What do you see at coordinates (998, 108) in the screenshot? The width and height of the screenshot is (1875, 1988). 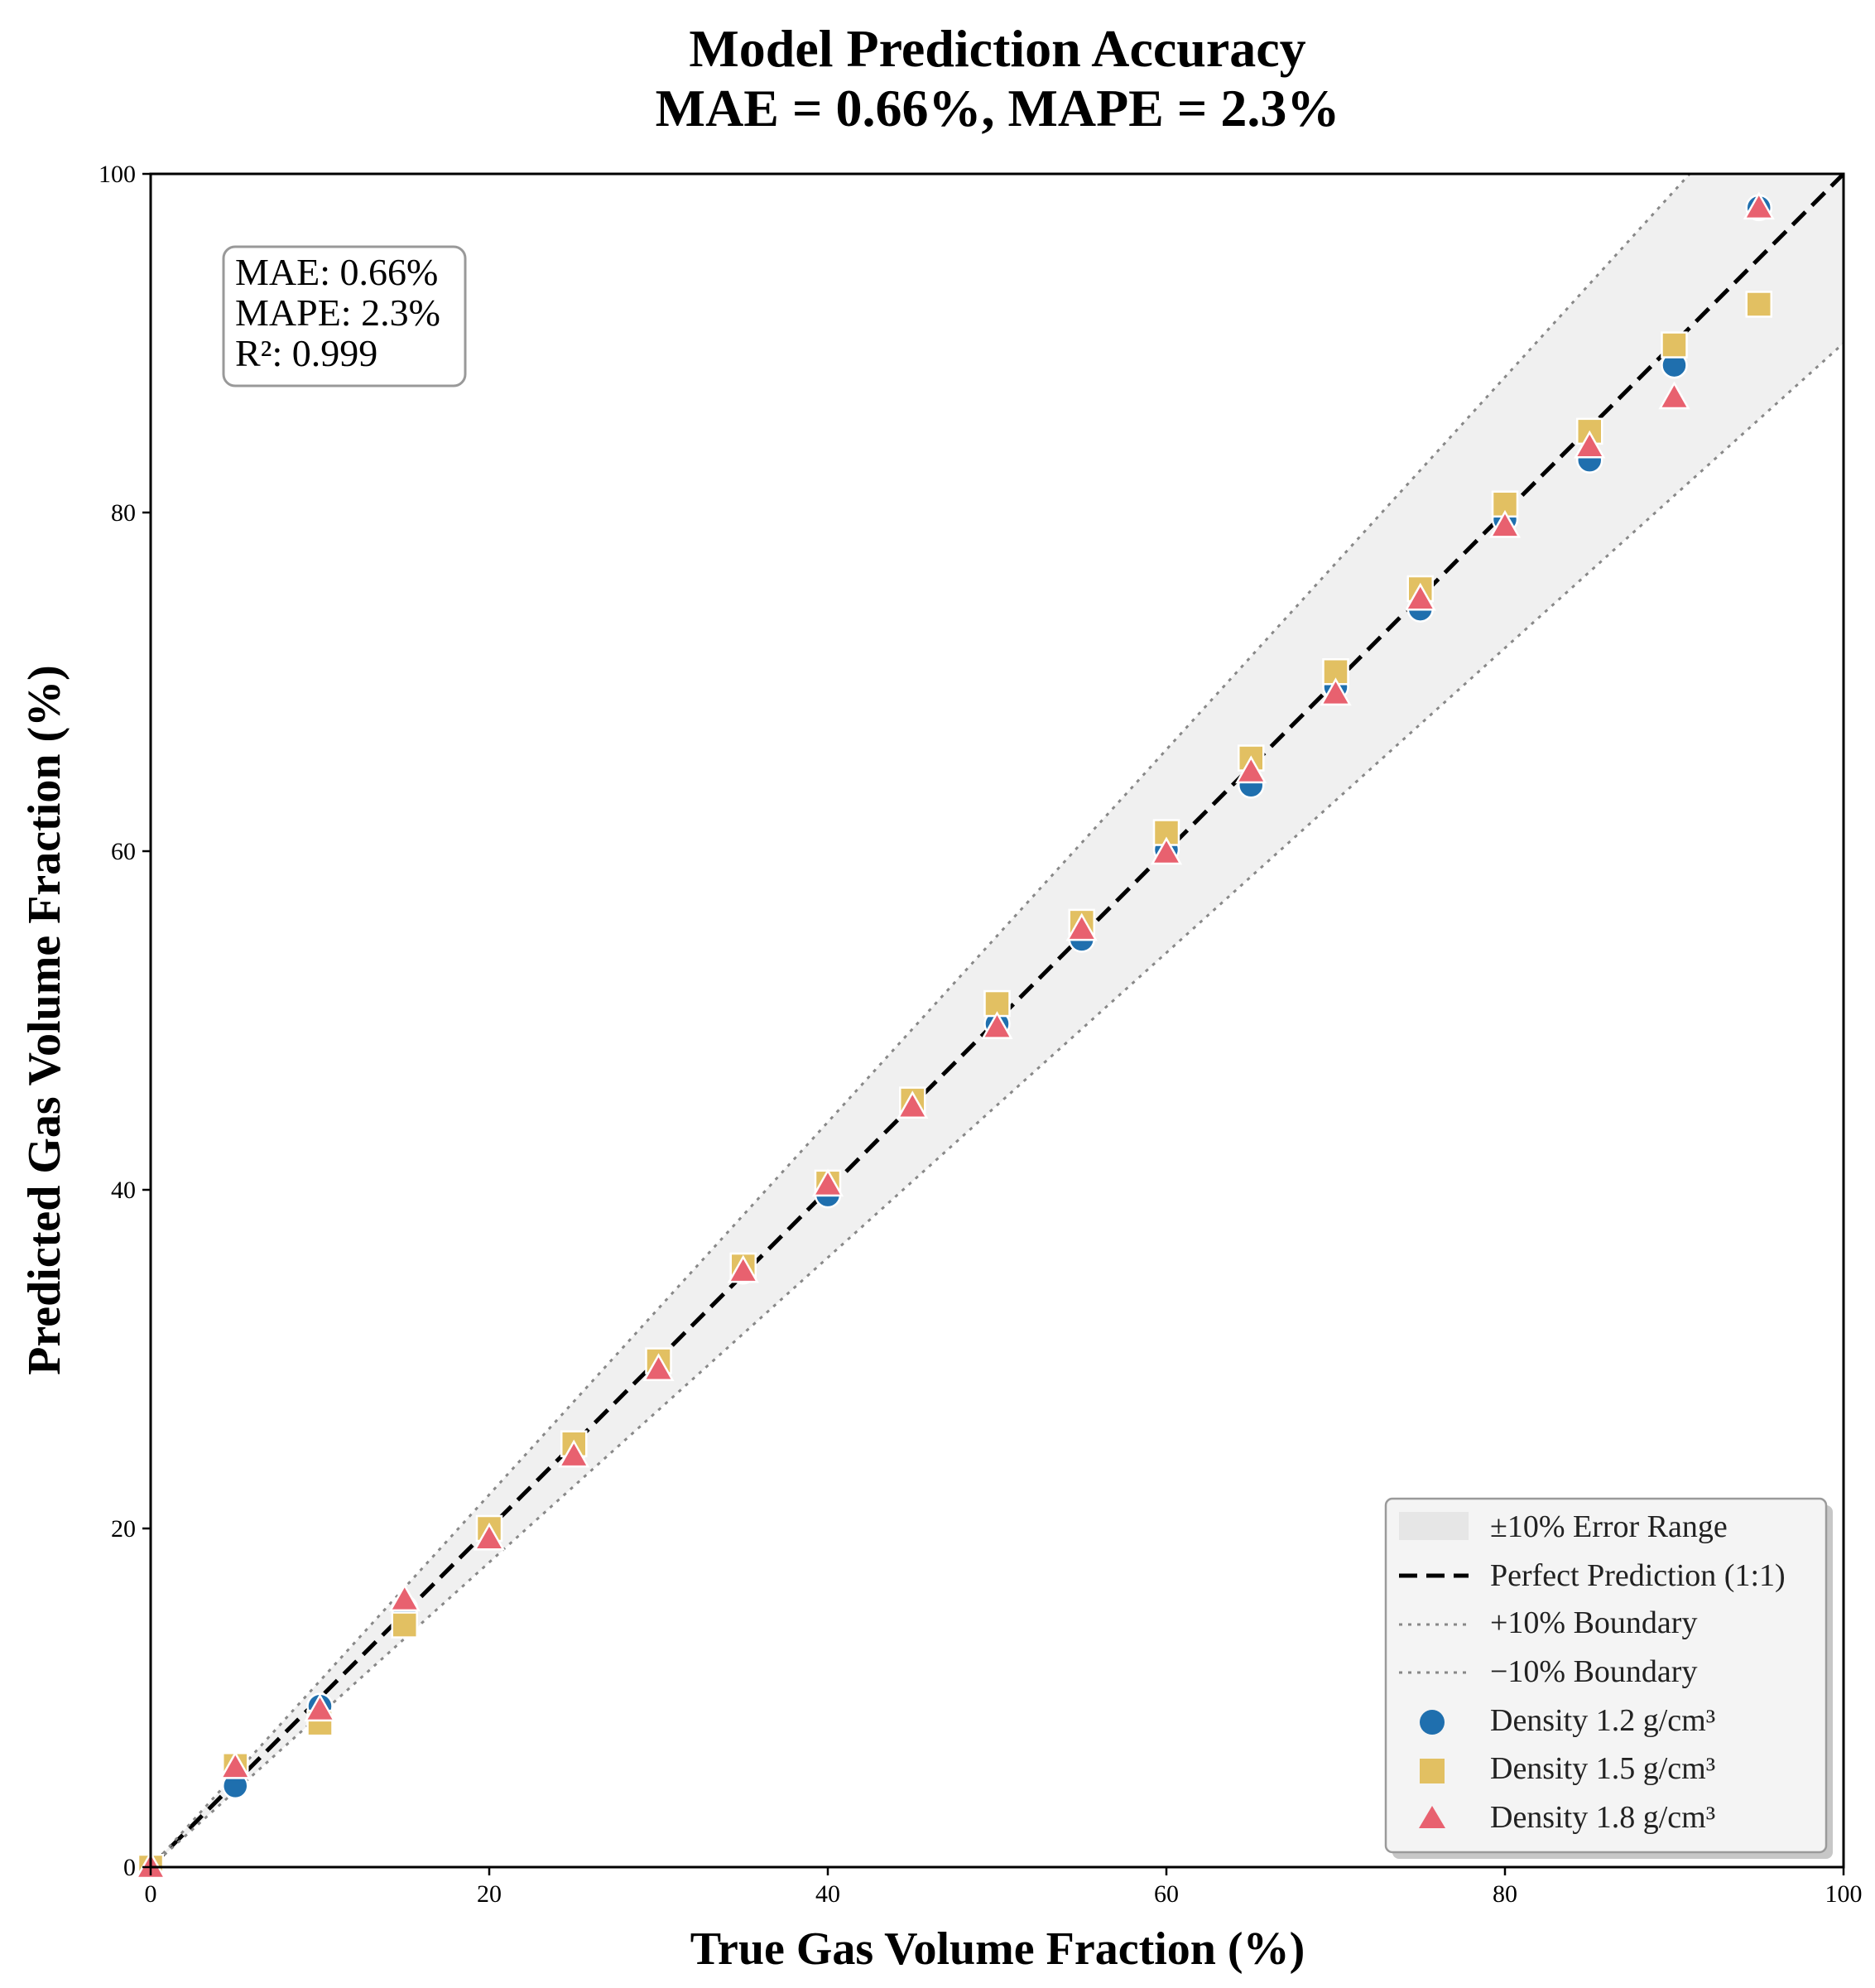 I see `chart-subtitle: MAE = 0.66%, MAPE = 2.3%` at bounding box center [998, 108].